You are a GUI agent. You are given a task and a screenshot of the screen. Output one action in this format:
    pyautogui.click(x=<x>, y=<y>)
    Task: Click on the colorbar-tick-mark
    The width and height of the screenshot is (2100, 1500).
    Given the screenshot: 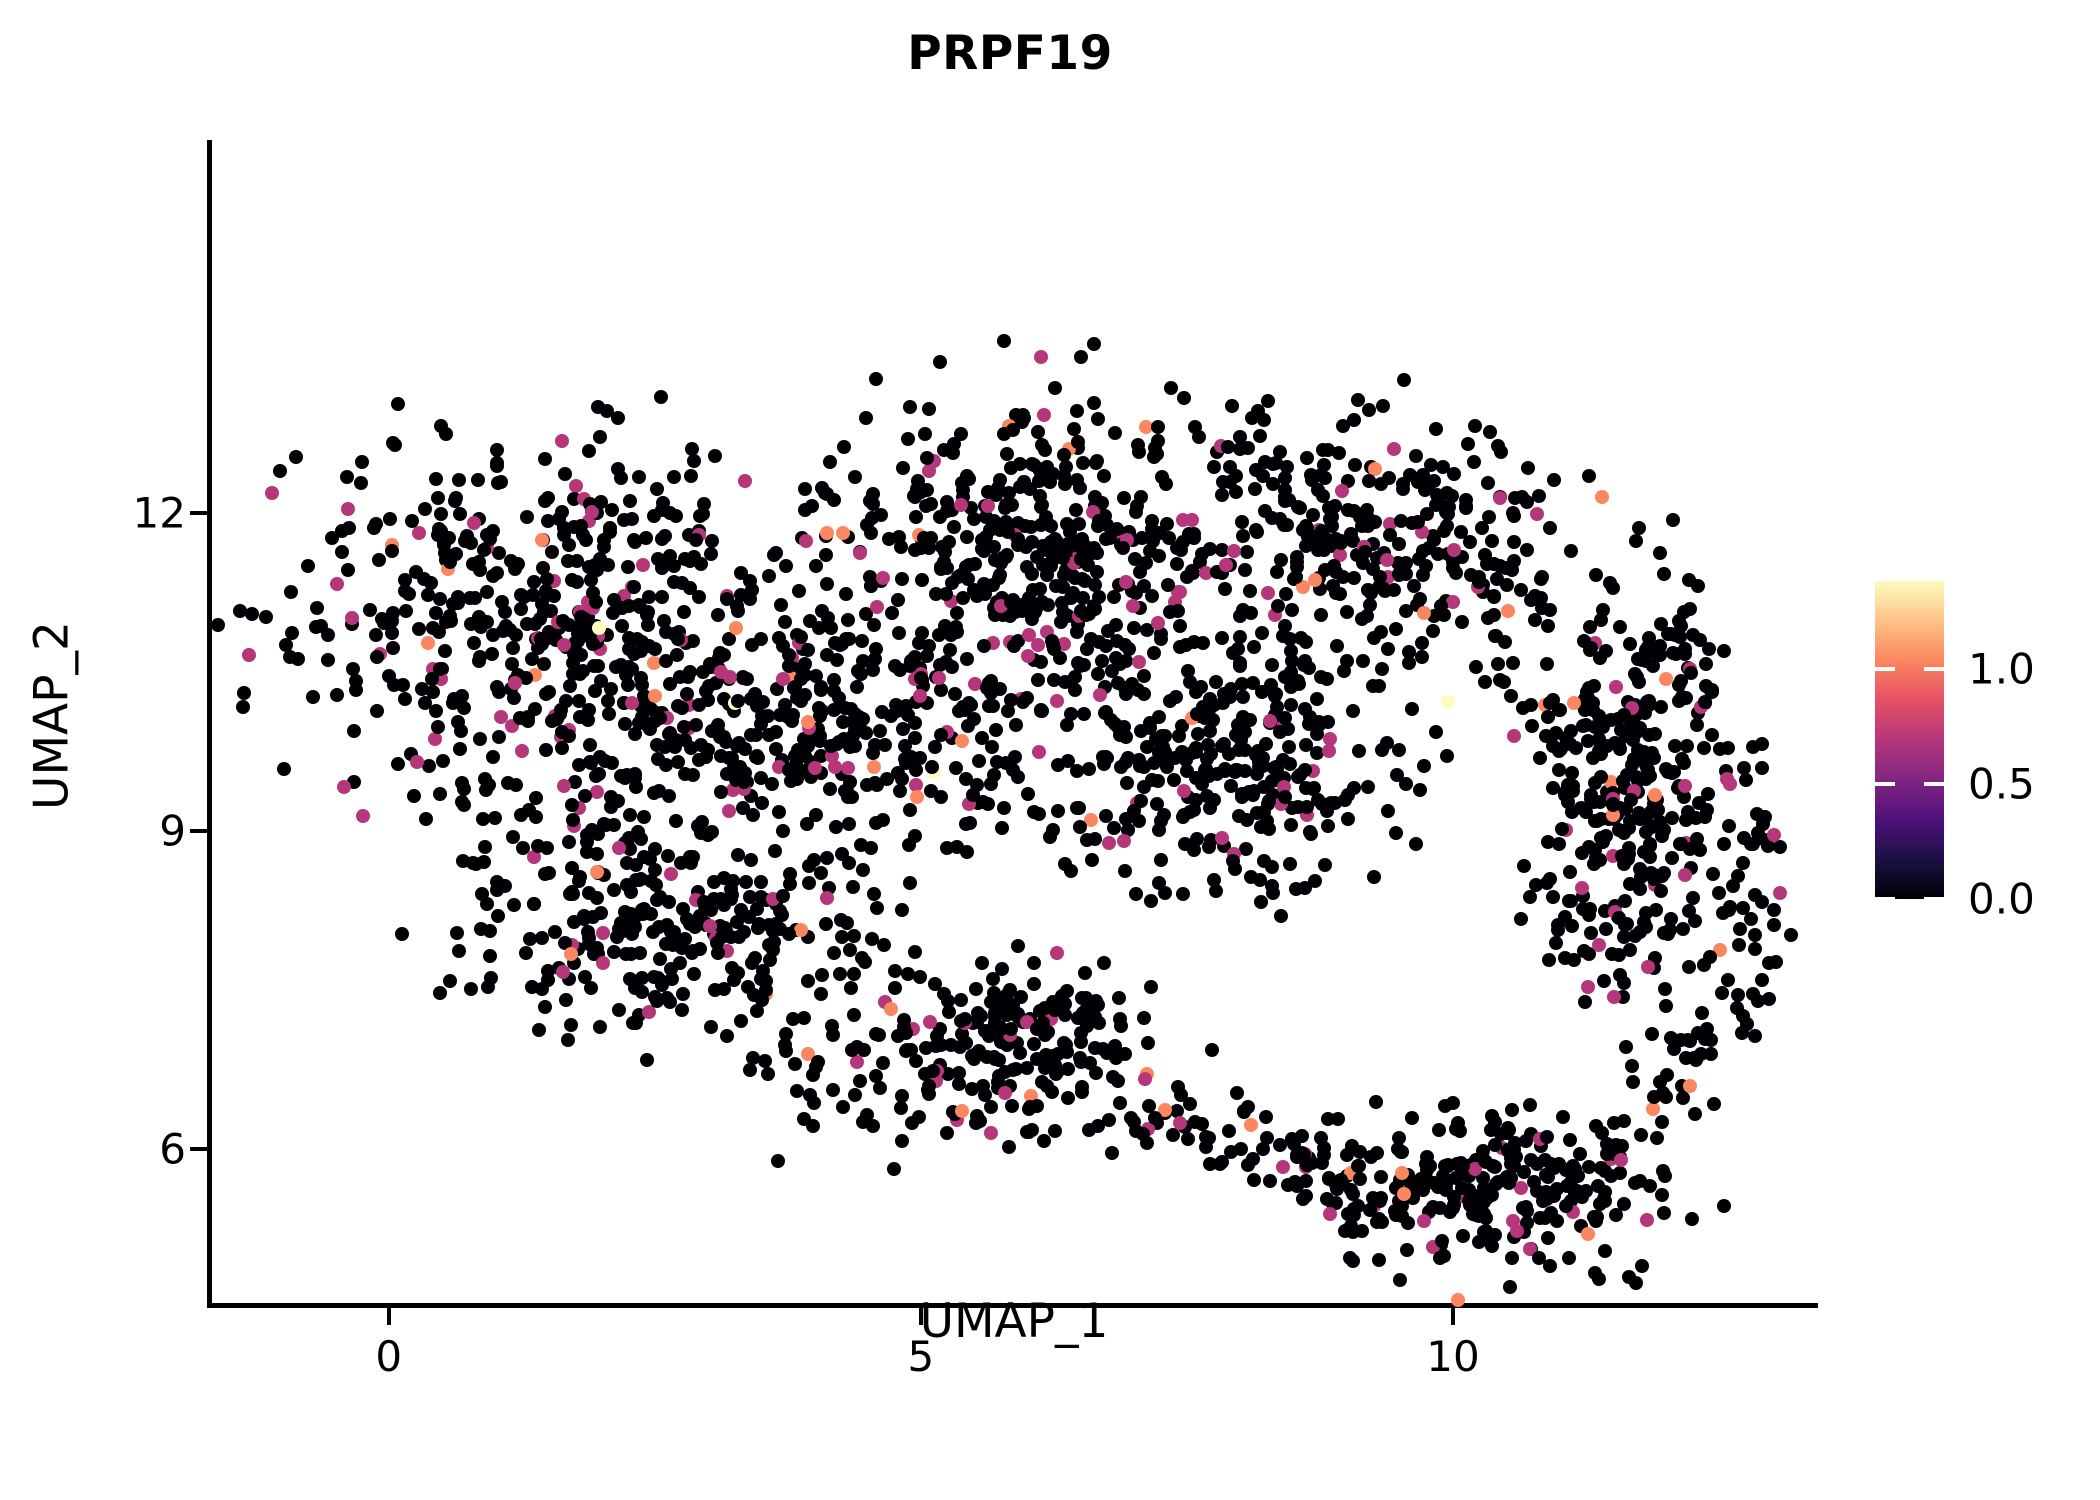 What is the action you would take?
    pyautogui.click(x=1934, y=899)
    